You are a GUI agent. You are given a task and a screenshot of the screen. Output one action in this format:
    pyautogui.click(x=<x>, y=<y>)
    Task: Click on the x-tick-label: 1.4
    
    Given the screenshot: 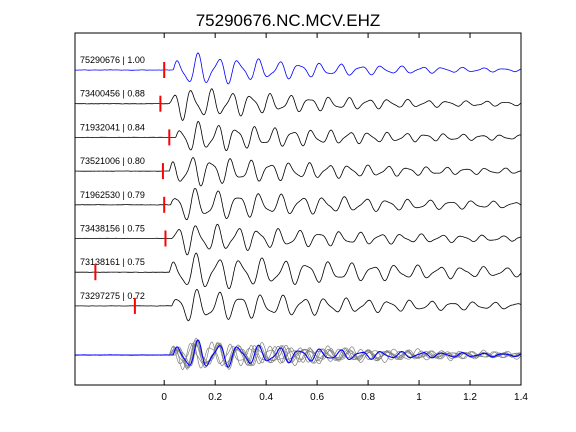 What is the action you would take?
    pyautogui.click(x=521, y=397)
    